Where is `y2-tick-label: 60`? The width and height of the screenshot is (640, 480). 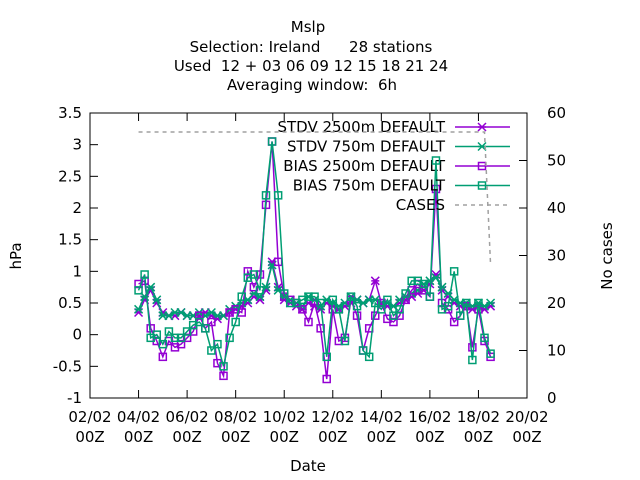
y2-tick-label: 60 is located at coordinates (556, 113).